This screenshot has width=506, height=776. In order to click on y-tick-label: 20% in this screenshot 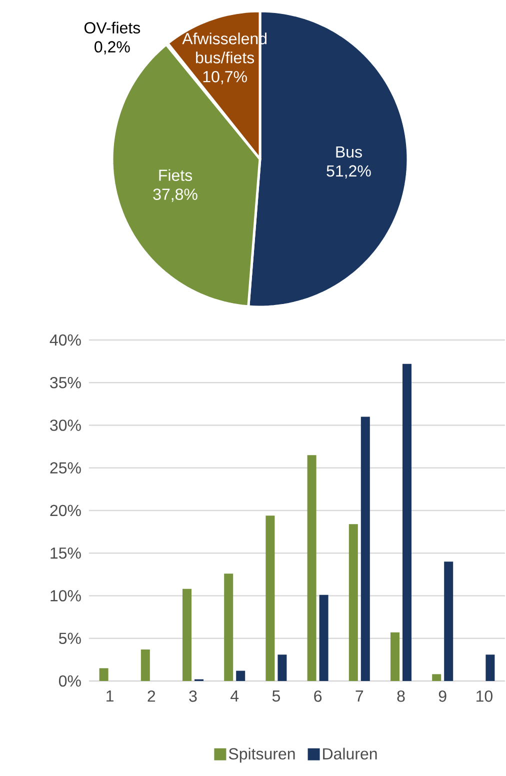, I will do `click(65, 510)`.